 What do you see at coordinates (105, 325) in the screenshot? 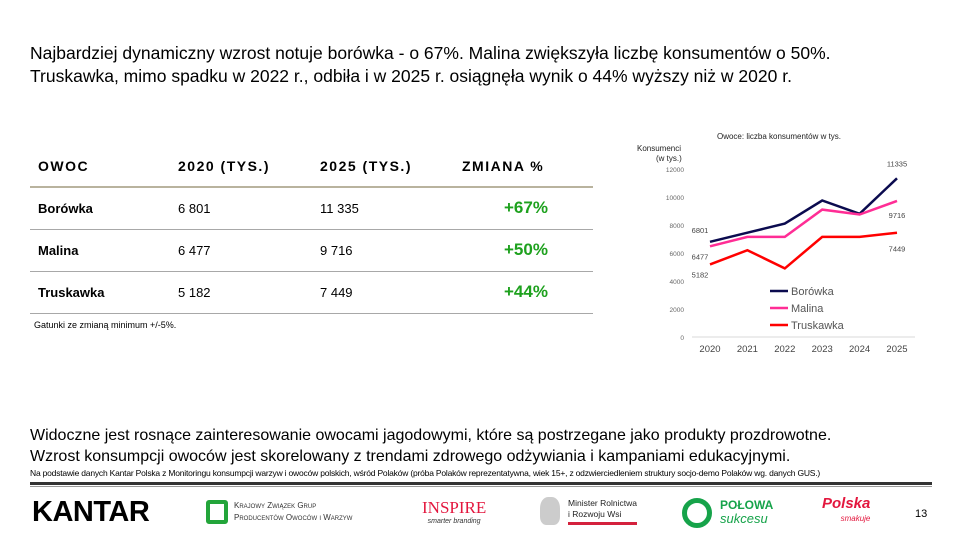
I see `table-note: Gatunki ze zmianą minimum +/-5%.` at bounding box center [105, 325].